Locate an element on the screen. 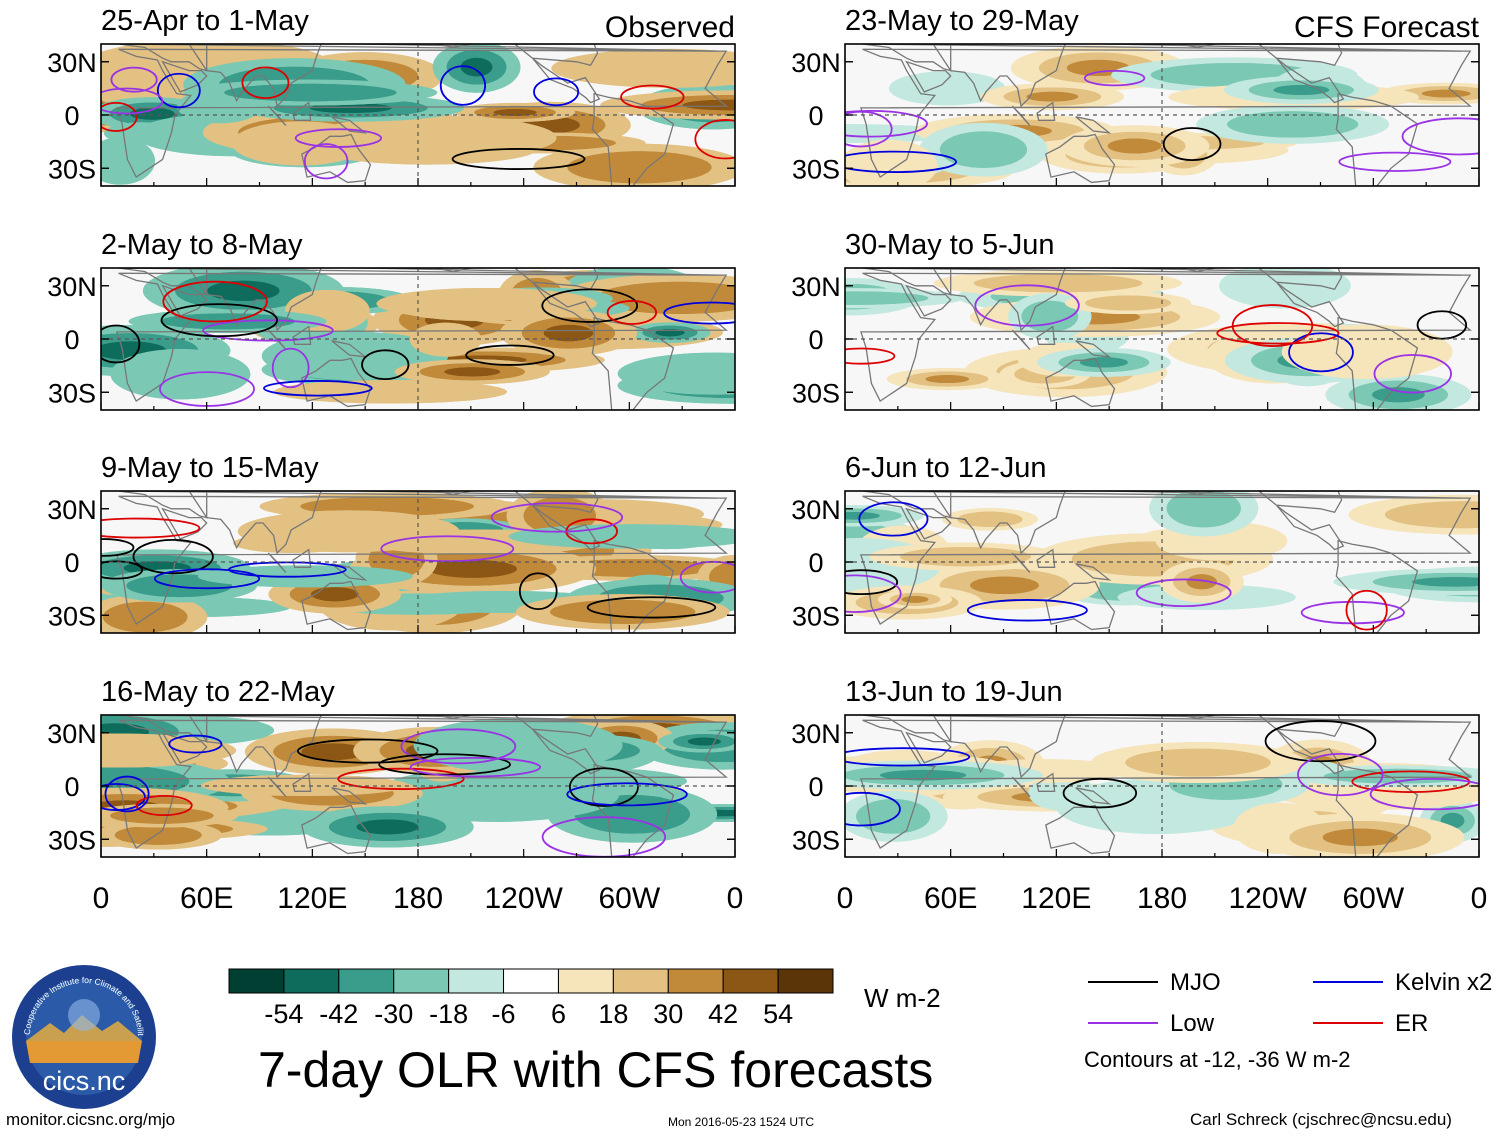 This screenshot has width=1510, height=1137. legend-label-low: Low is located at coordinates (1192, 1023).